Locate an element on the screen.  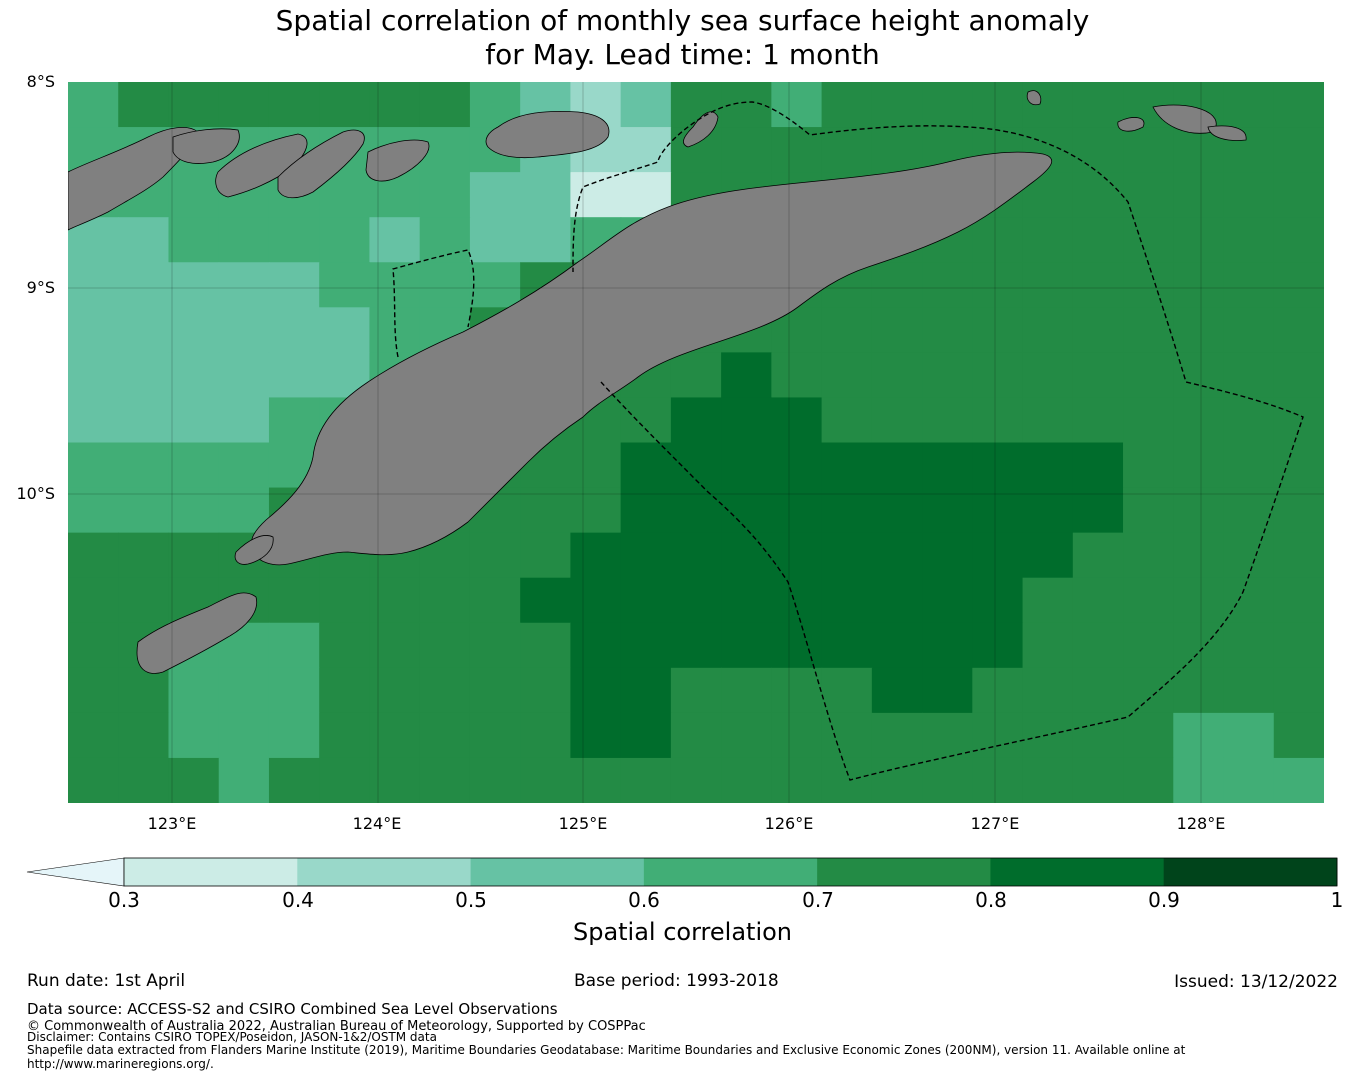
colorbar-tick-0-8: 0.8 is located at coordinates (991, 900).